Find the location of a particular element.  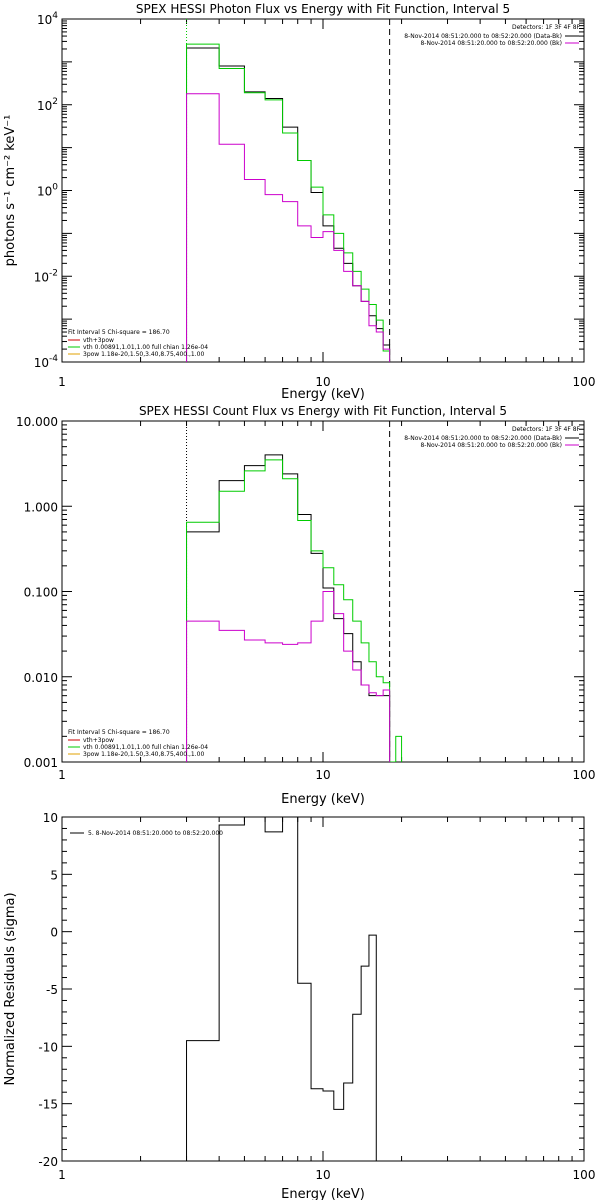

y-tick-label: 10.000 is located at coordinates (37, 422).